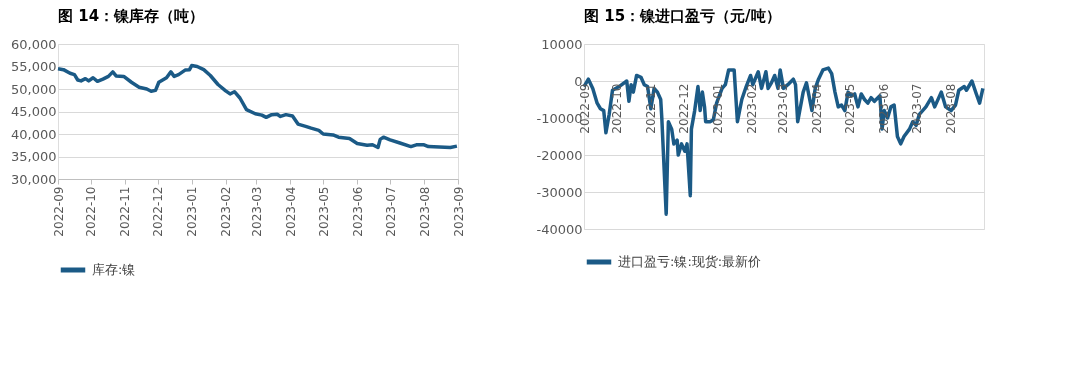 Image resolution: width=1080 pixels, height=373 pixels. What do you see at coordinates (34, 44) in the screenshot?
I see `y-tick-label: 60,000` at bounding box center [34, 44].